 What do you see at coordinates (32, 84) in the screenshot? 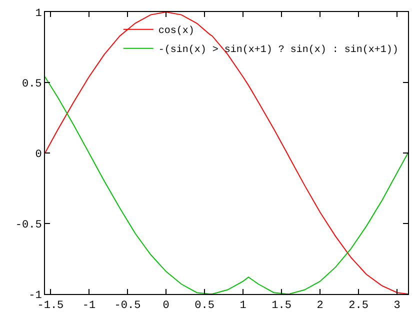
I see `y-tick-label: 0.5` at bounding box center [32, 84].